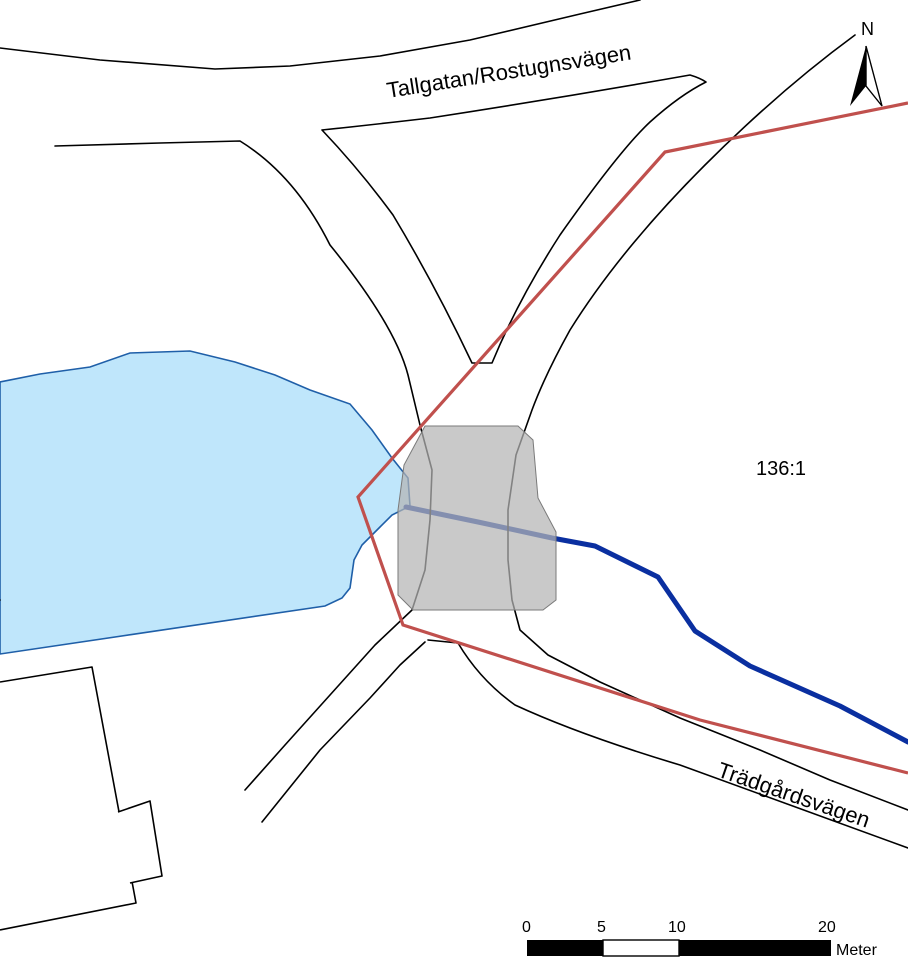 Image resolution: width=908 pixels, height=961 pixels. I want to click on scale-tick-20: 20, so click(827, 927).